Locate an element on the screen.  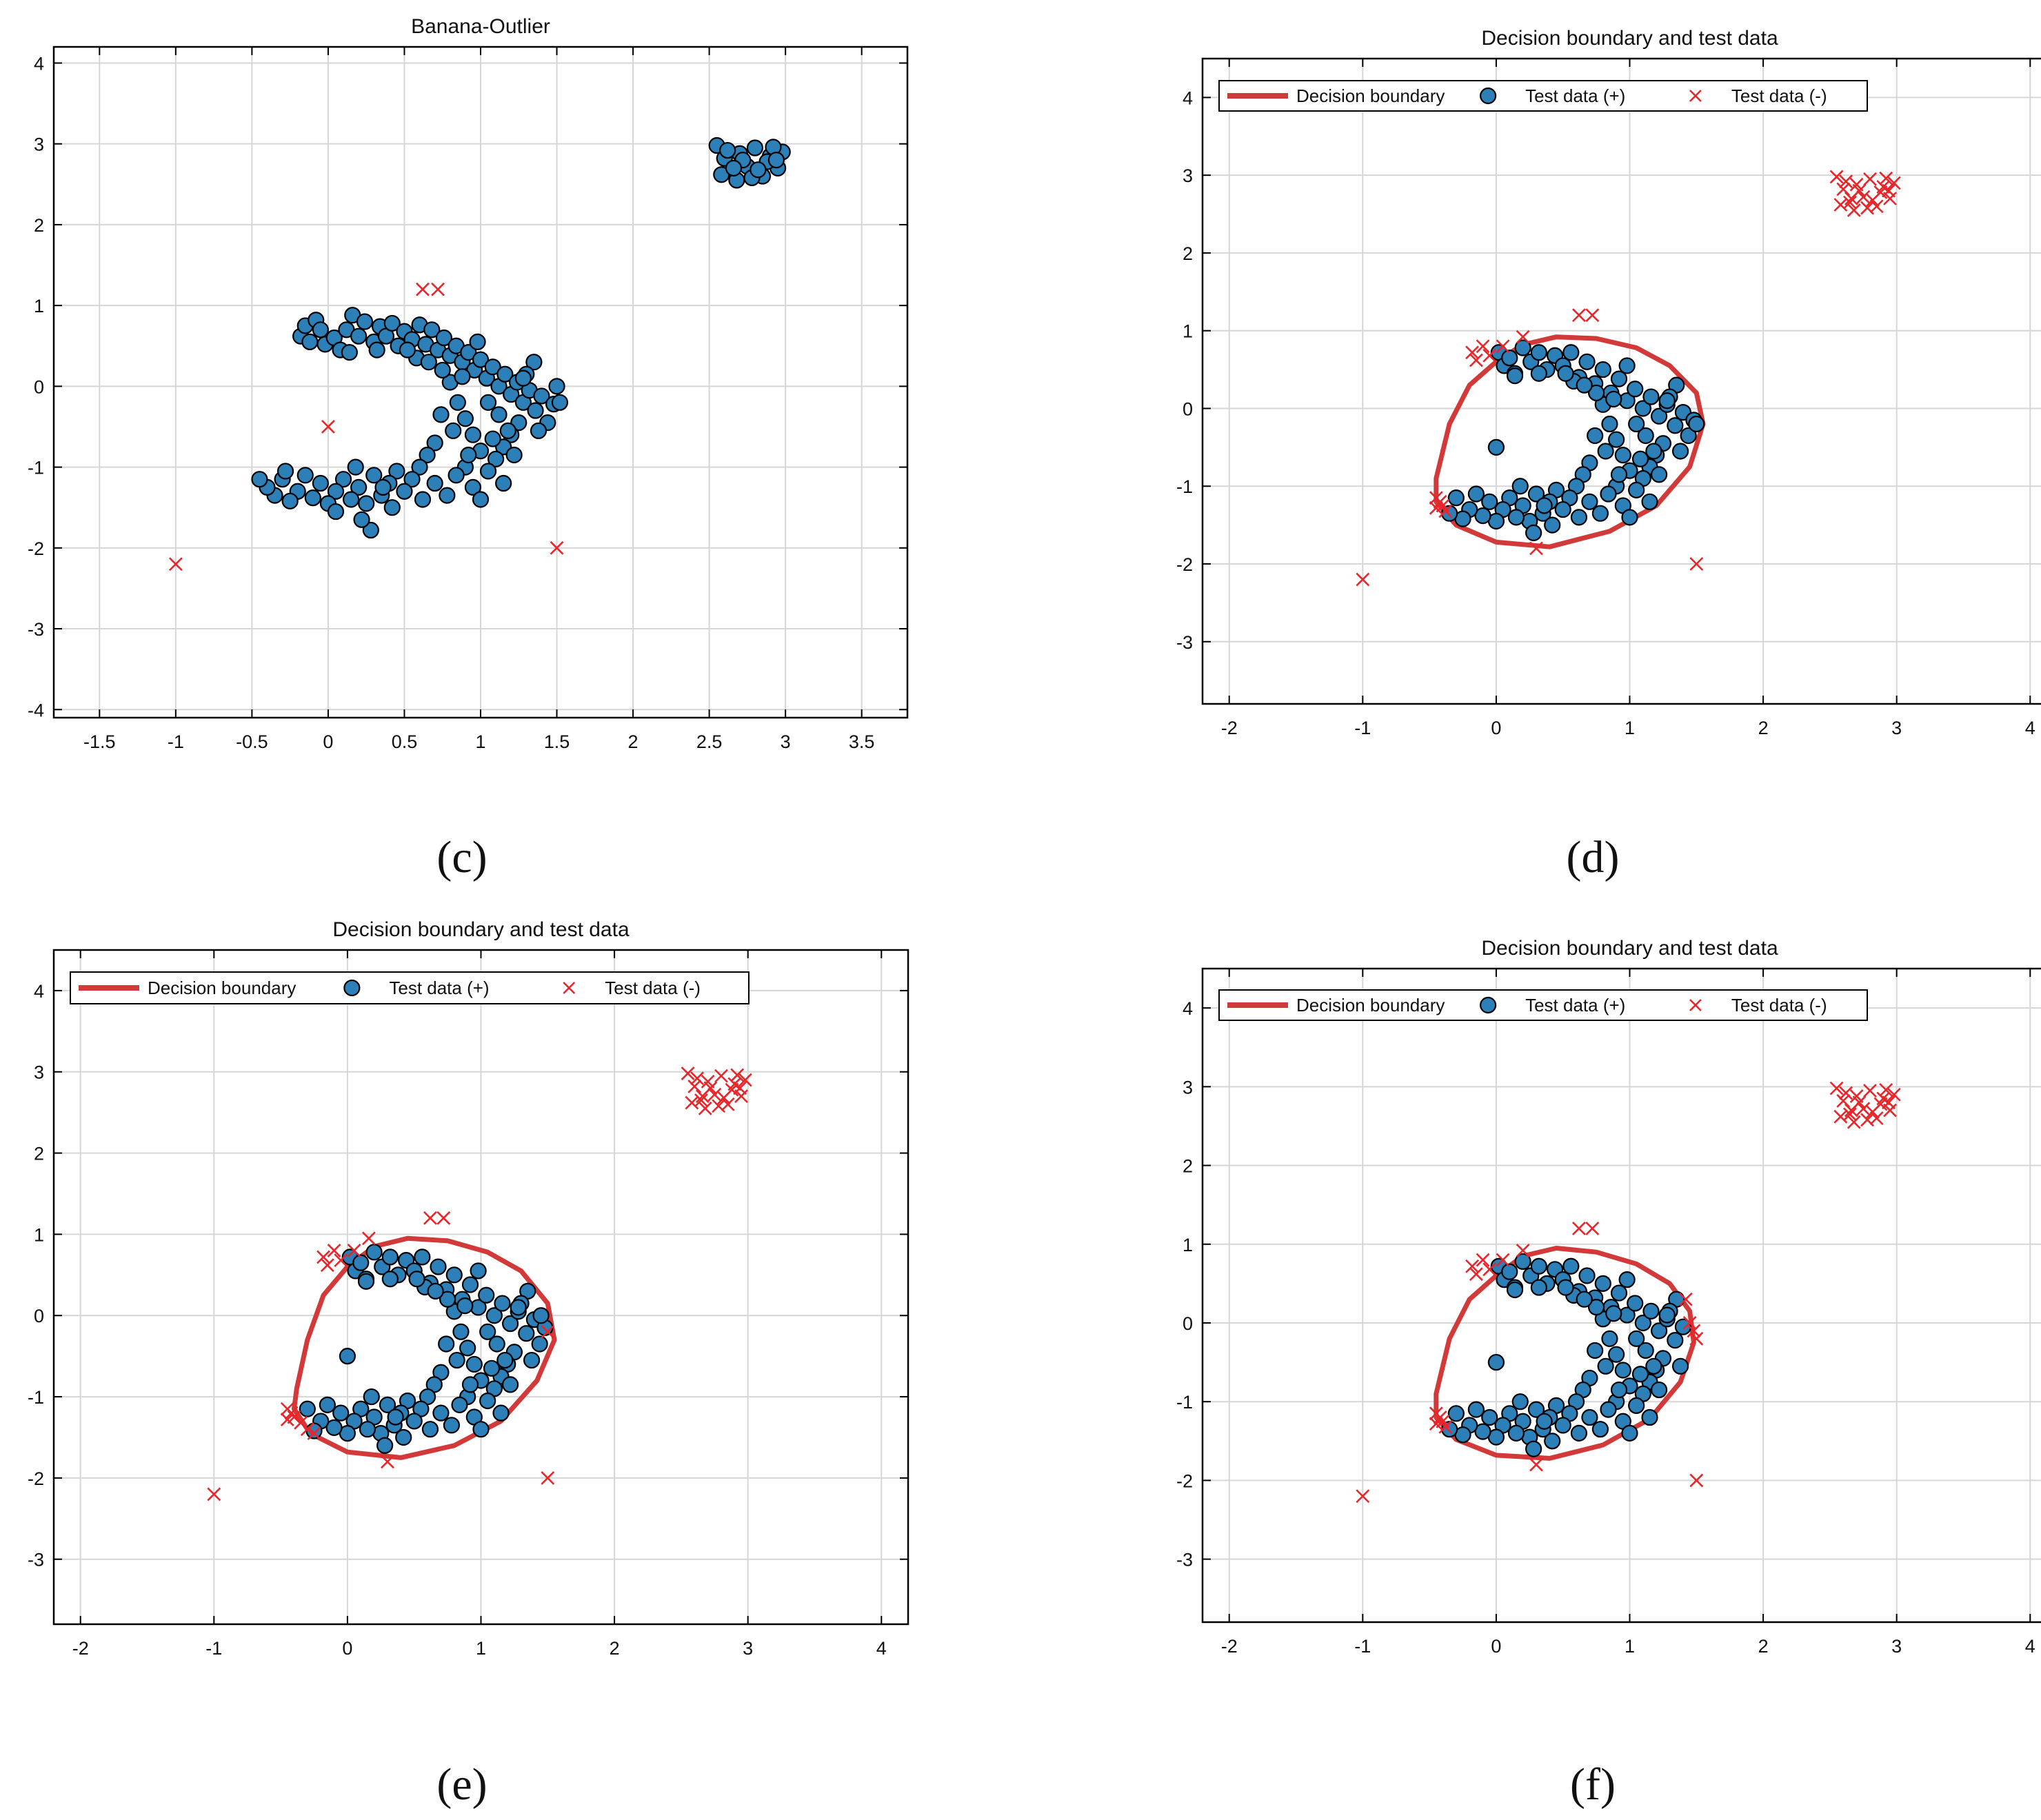
y-tick-label: 3 is located at coordinates (1188, 175).